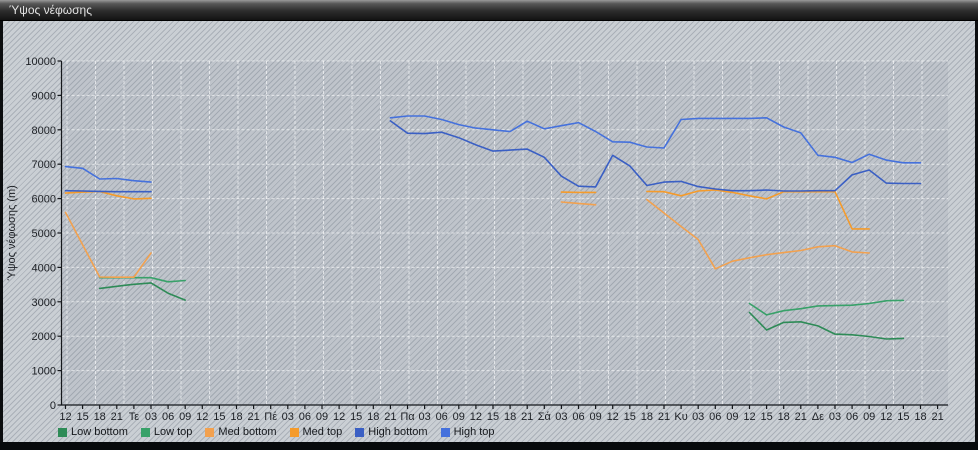 This screenshot has width=978, height=450. What do you see at coordinates (40, 62) in the screenshot?
I see `y-tick-label: 10000` at bounding box center [40, 62].